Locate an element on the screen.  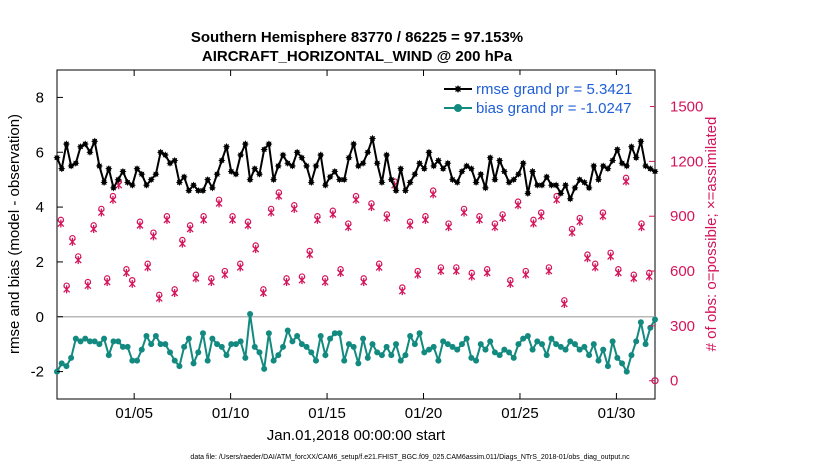
chart-title-line2: AIRCRAFT_HORIZONTAL_WIND @ 200 hPa is located at coordinates (357, 56).